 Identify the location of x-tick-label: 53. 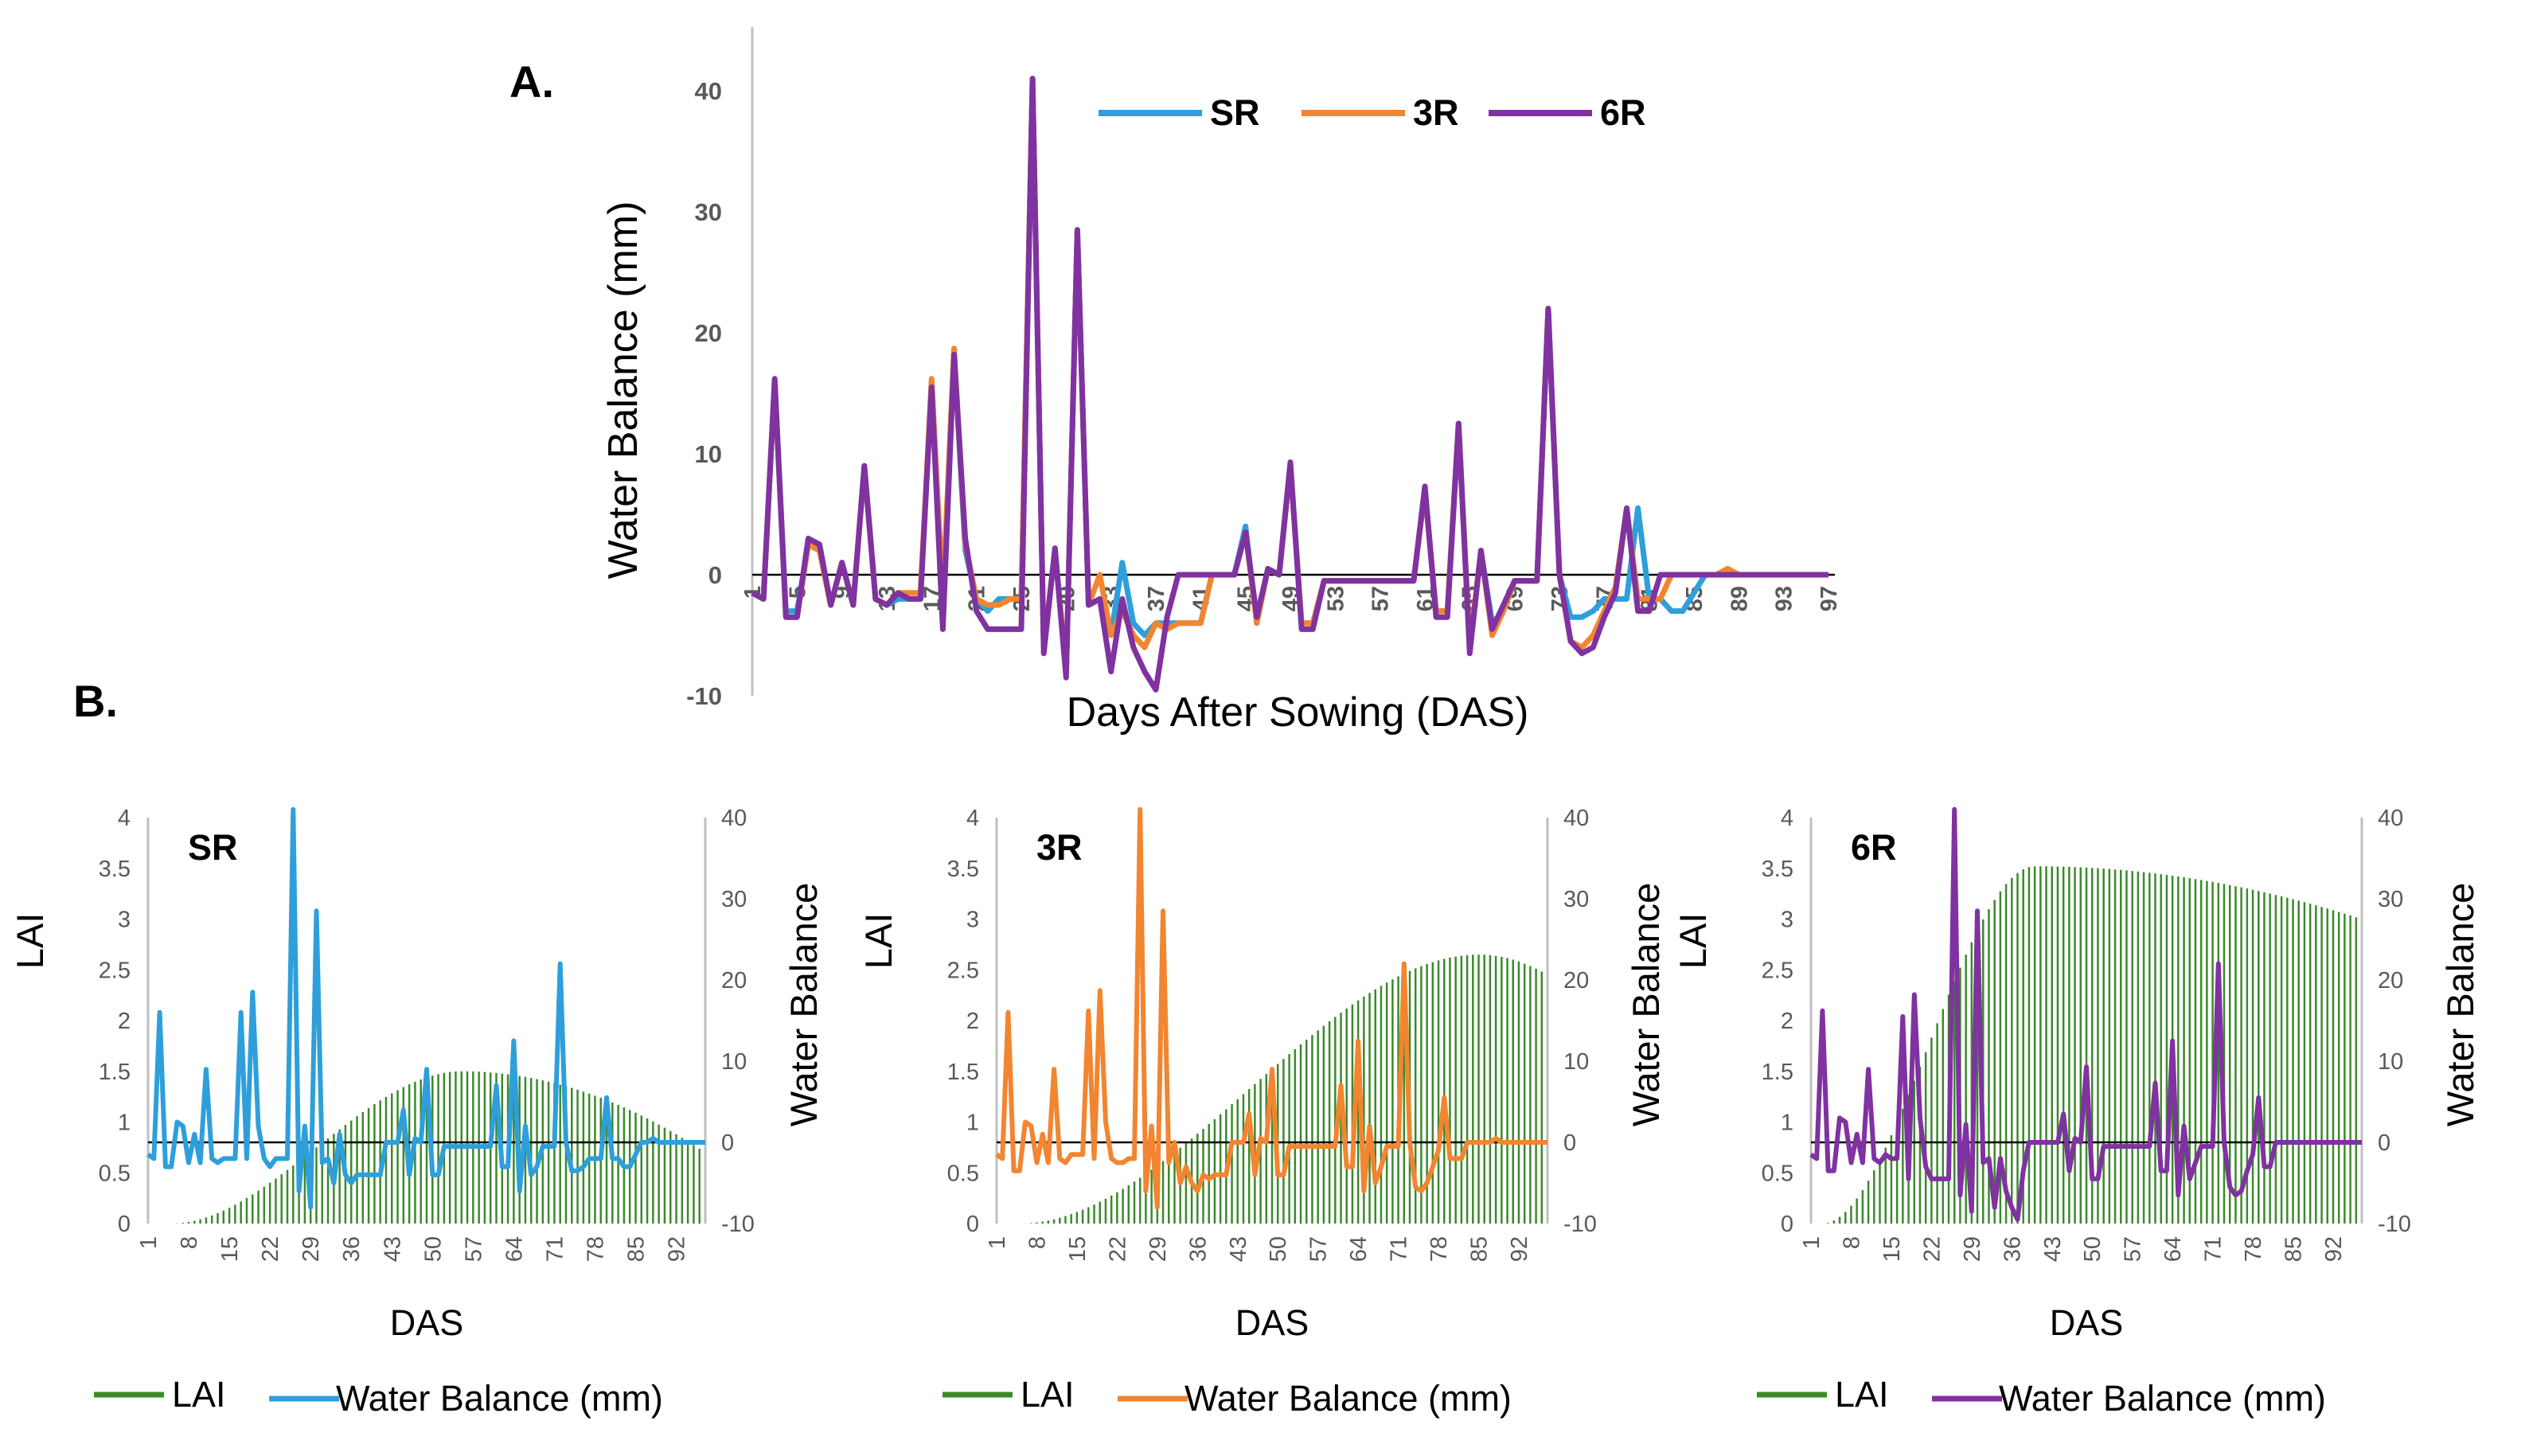
(1335, 598).